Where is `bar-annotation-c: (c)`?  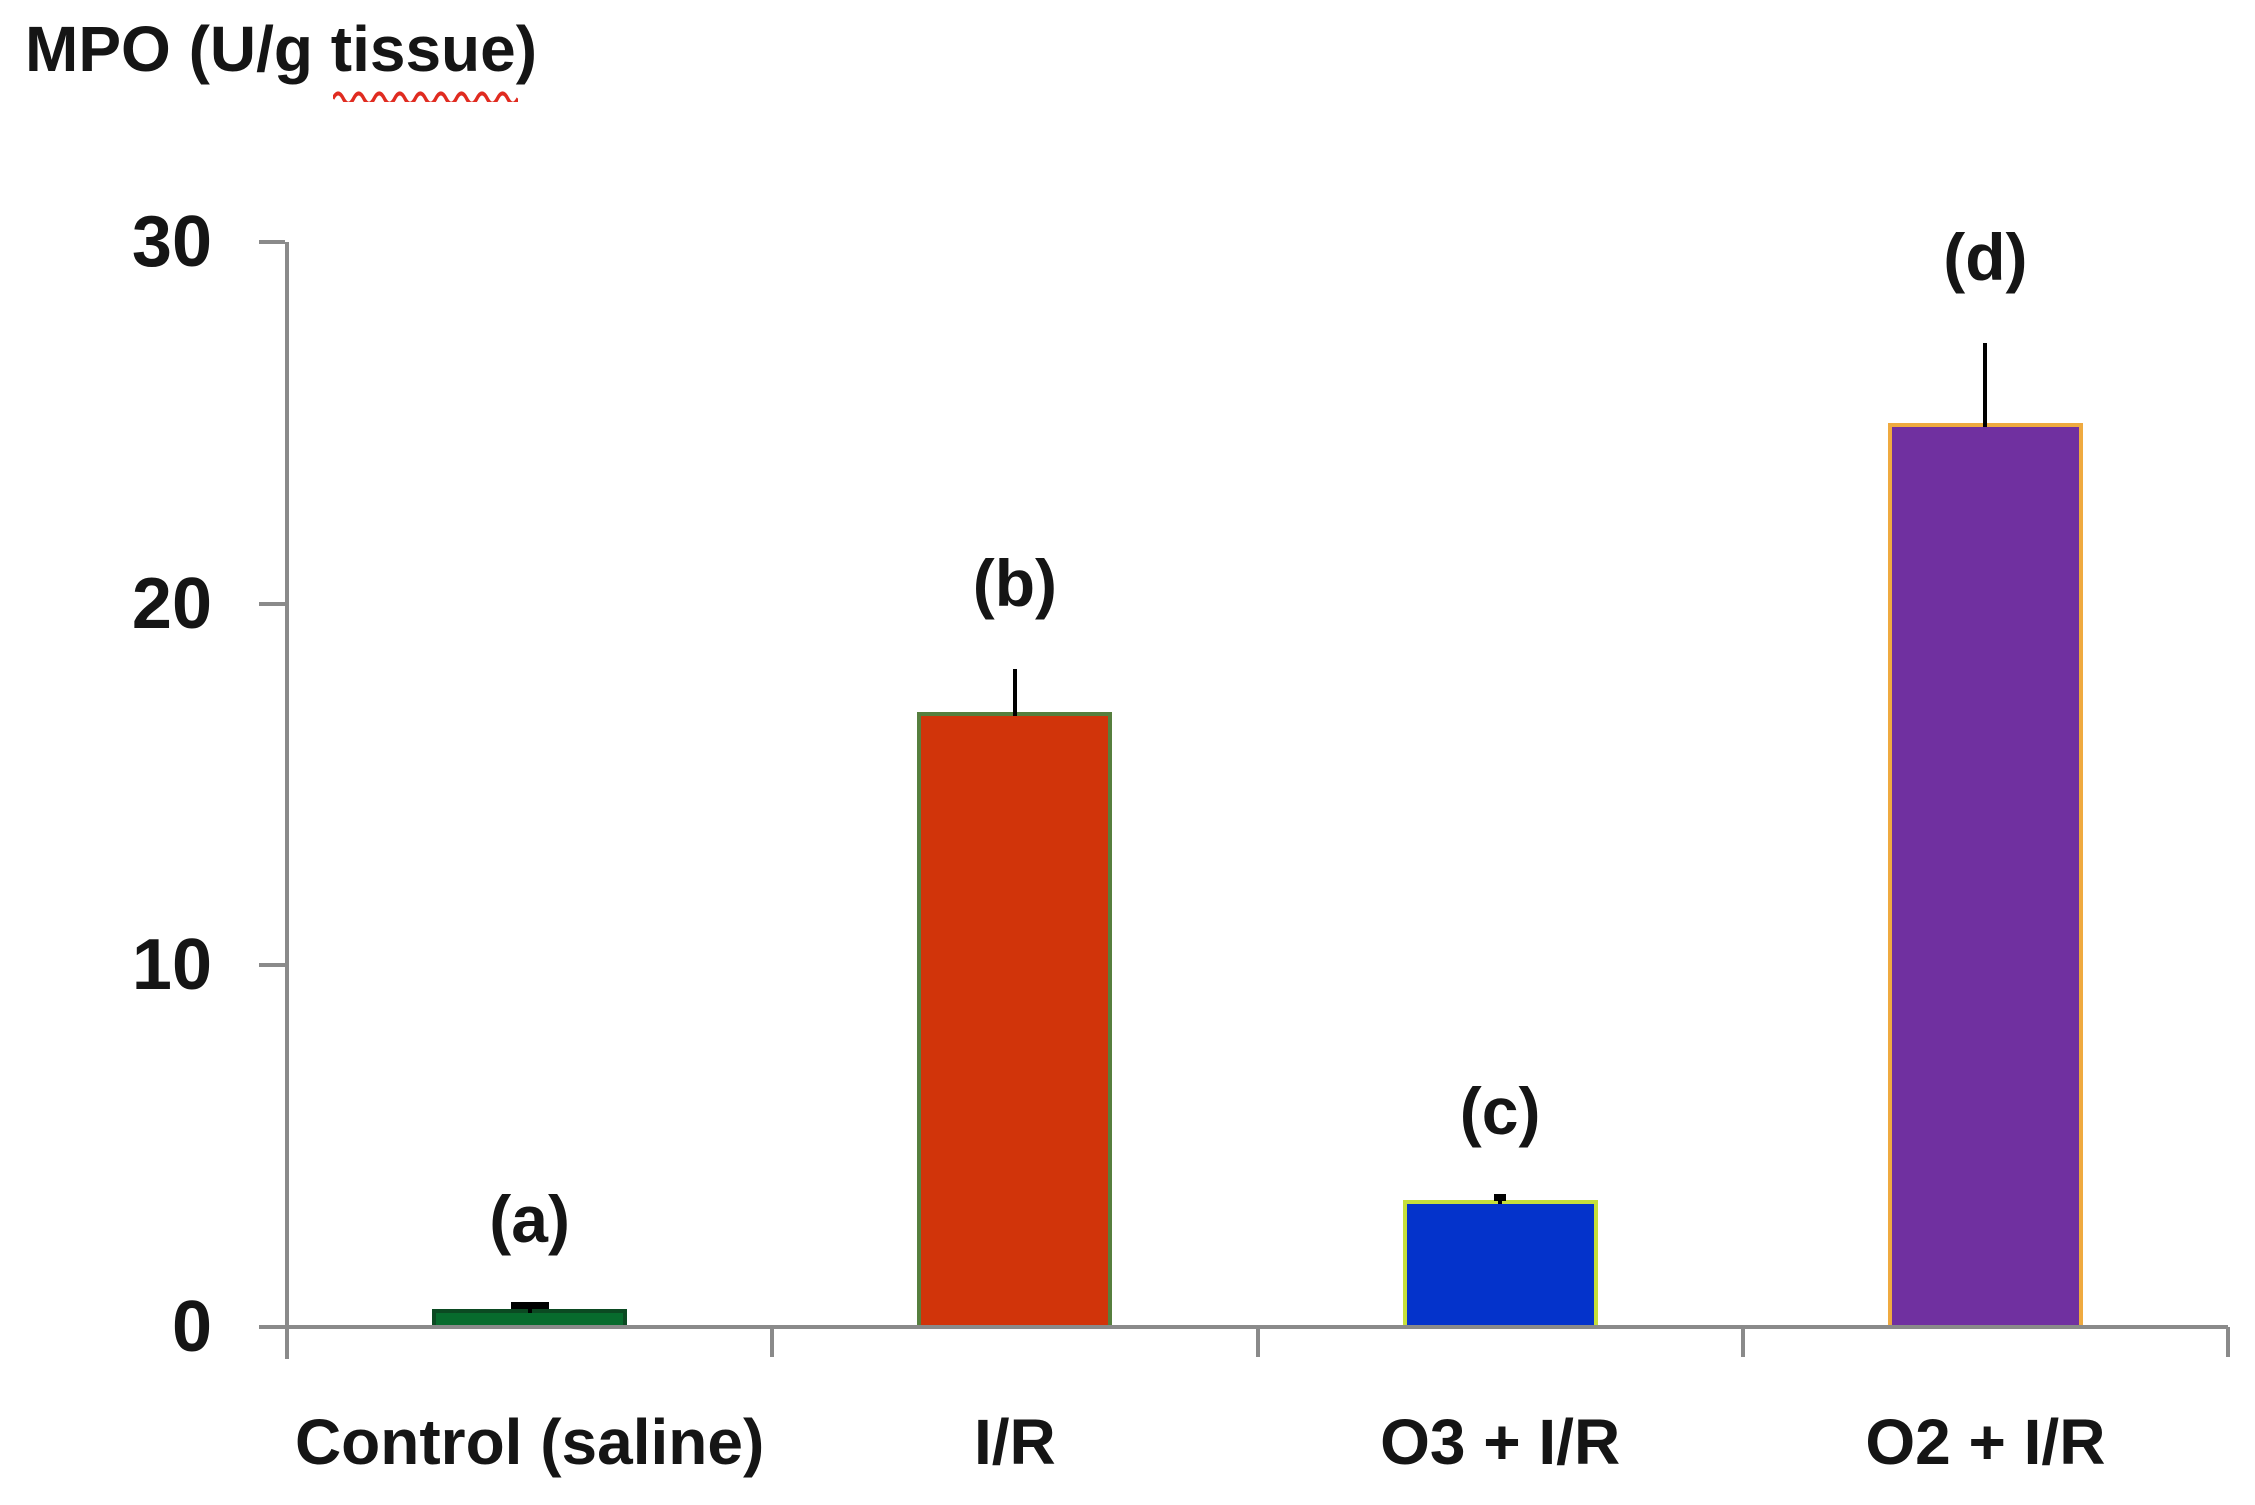 bar-annotation-c: (c) is located at coordinates (1500, 1110).